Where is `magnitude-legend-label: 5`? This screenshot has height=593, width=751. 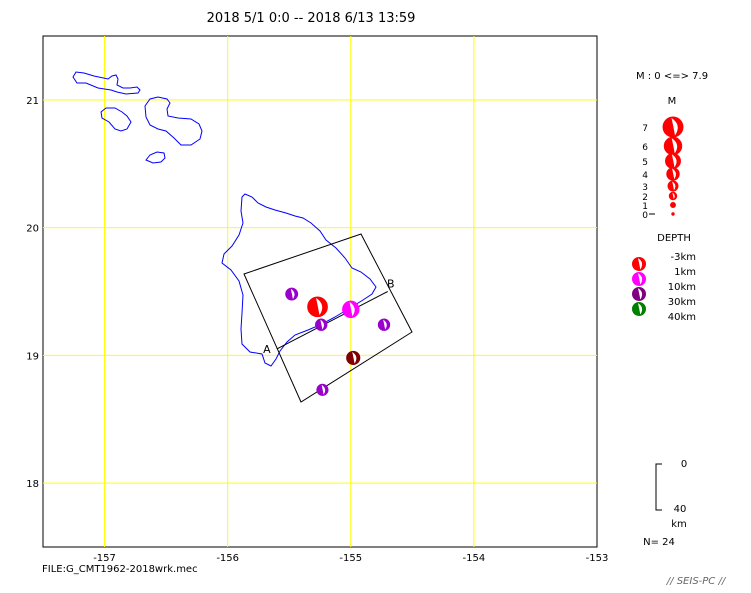 magnitude-legend-label: 5 is located at coordinates (645, 163).